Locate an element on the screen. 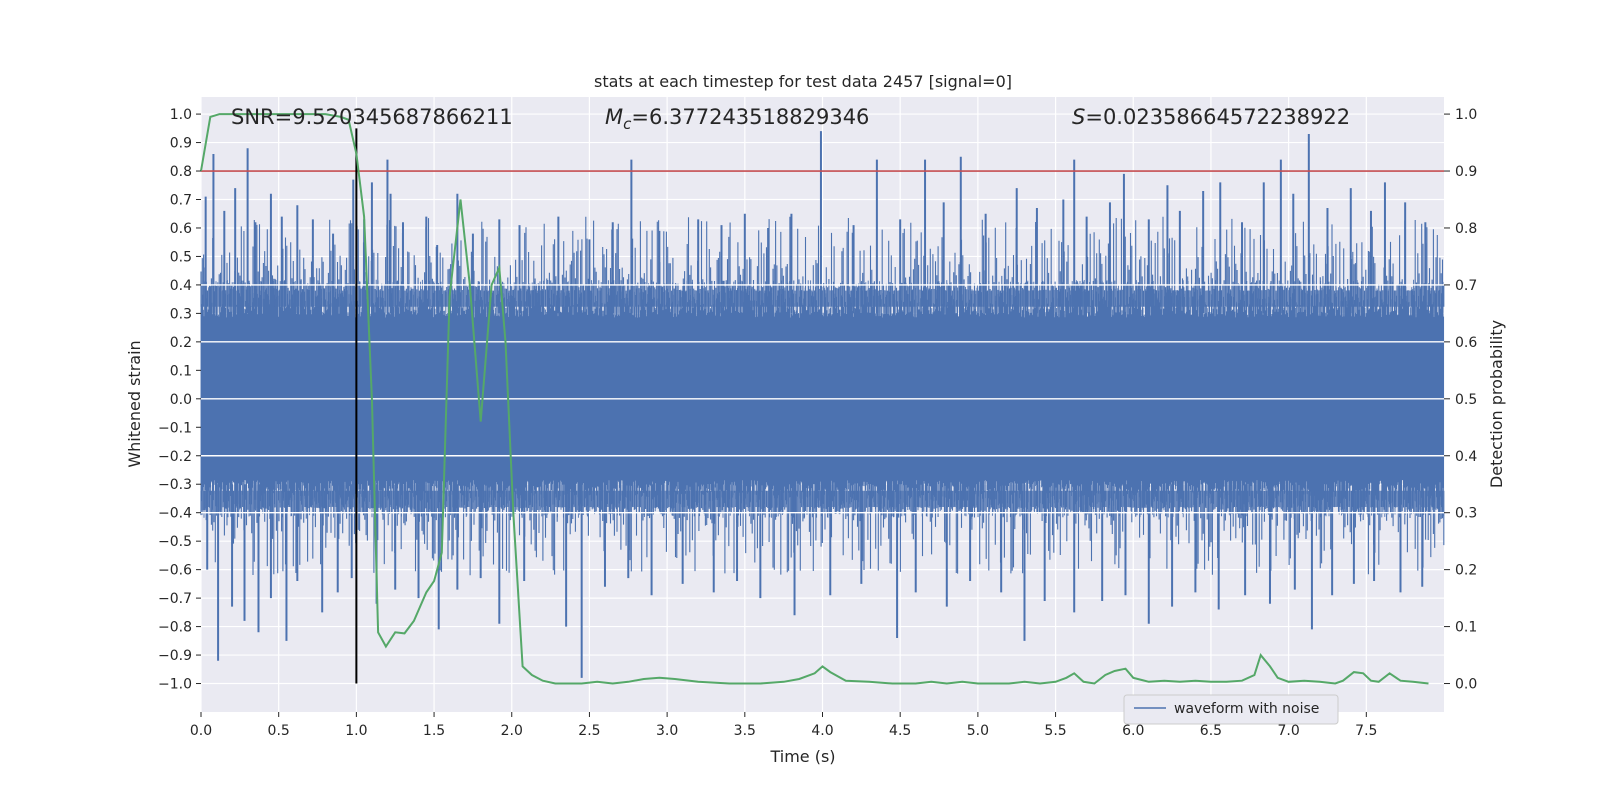 The image size is (1600, 804). legend-box is located at coordinates (1231, 709).